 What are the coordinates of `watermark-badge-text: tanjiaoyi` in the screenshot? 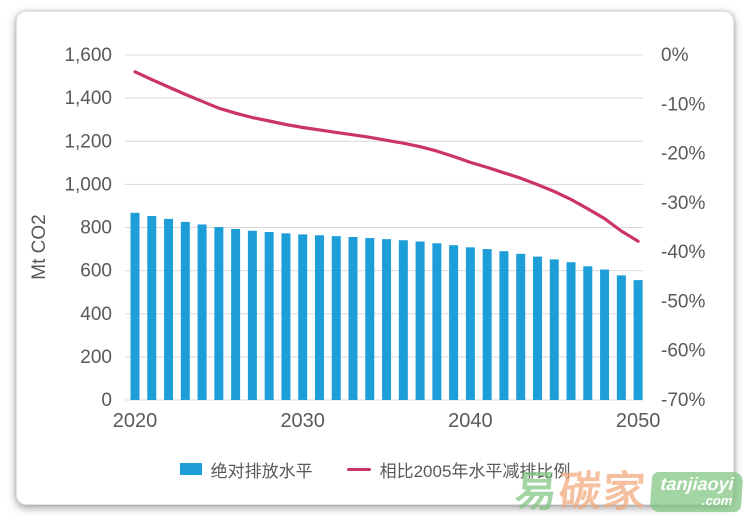 It's located at (697, 484).